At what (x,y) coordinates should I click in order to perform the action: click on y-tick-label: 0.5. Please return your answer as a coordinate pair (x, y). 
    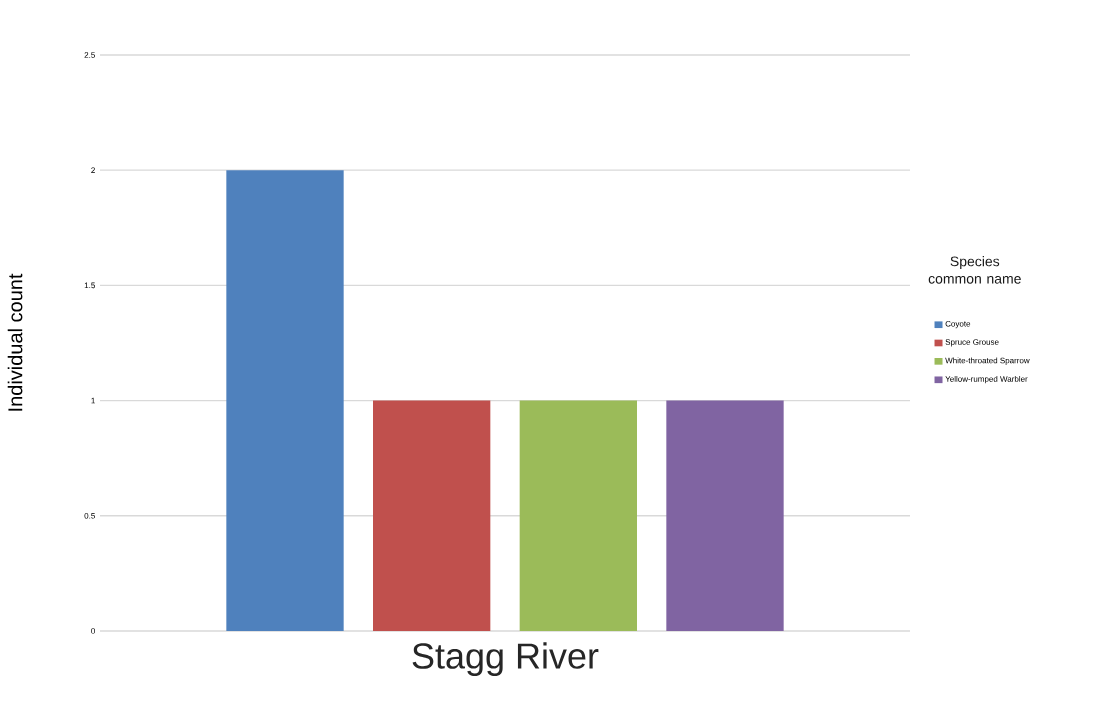
    Looking at the image, I should click on (89, 515).